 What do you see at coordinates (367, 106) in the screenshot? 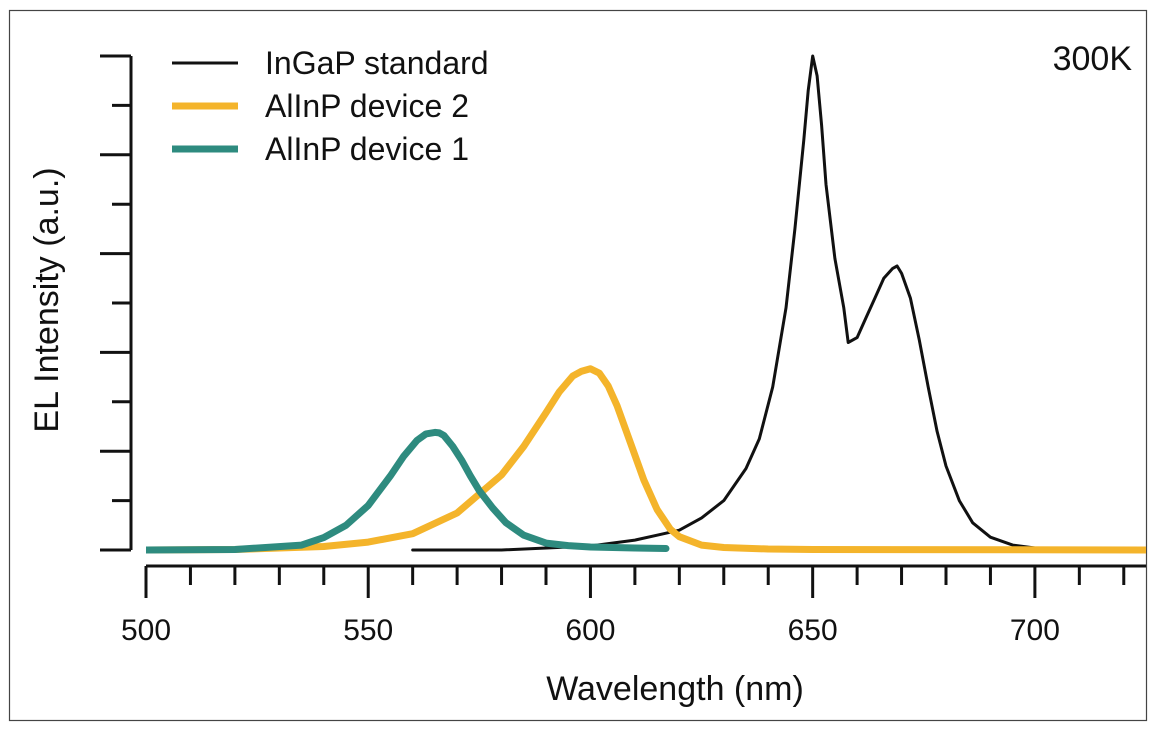
I see `legend-label: AlInP device 2` at bounding box center [367, 106].